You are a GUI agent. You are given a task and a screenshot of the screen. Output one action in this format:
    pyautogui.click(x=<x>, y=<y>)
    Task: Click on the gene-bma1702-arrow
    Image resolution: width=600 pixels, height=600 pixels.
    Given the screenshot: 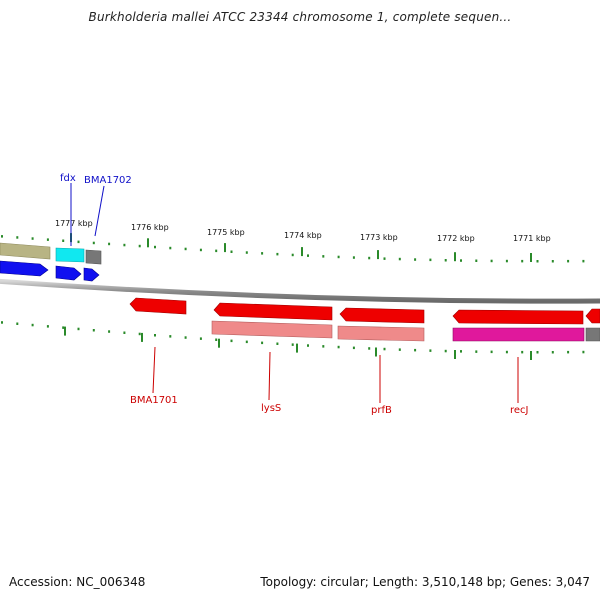 What is the action you would take?
    pyautogui.click(x=91, y=274)
    